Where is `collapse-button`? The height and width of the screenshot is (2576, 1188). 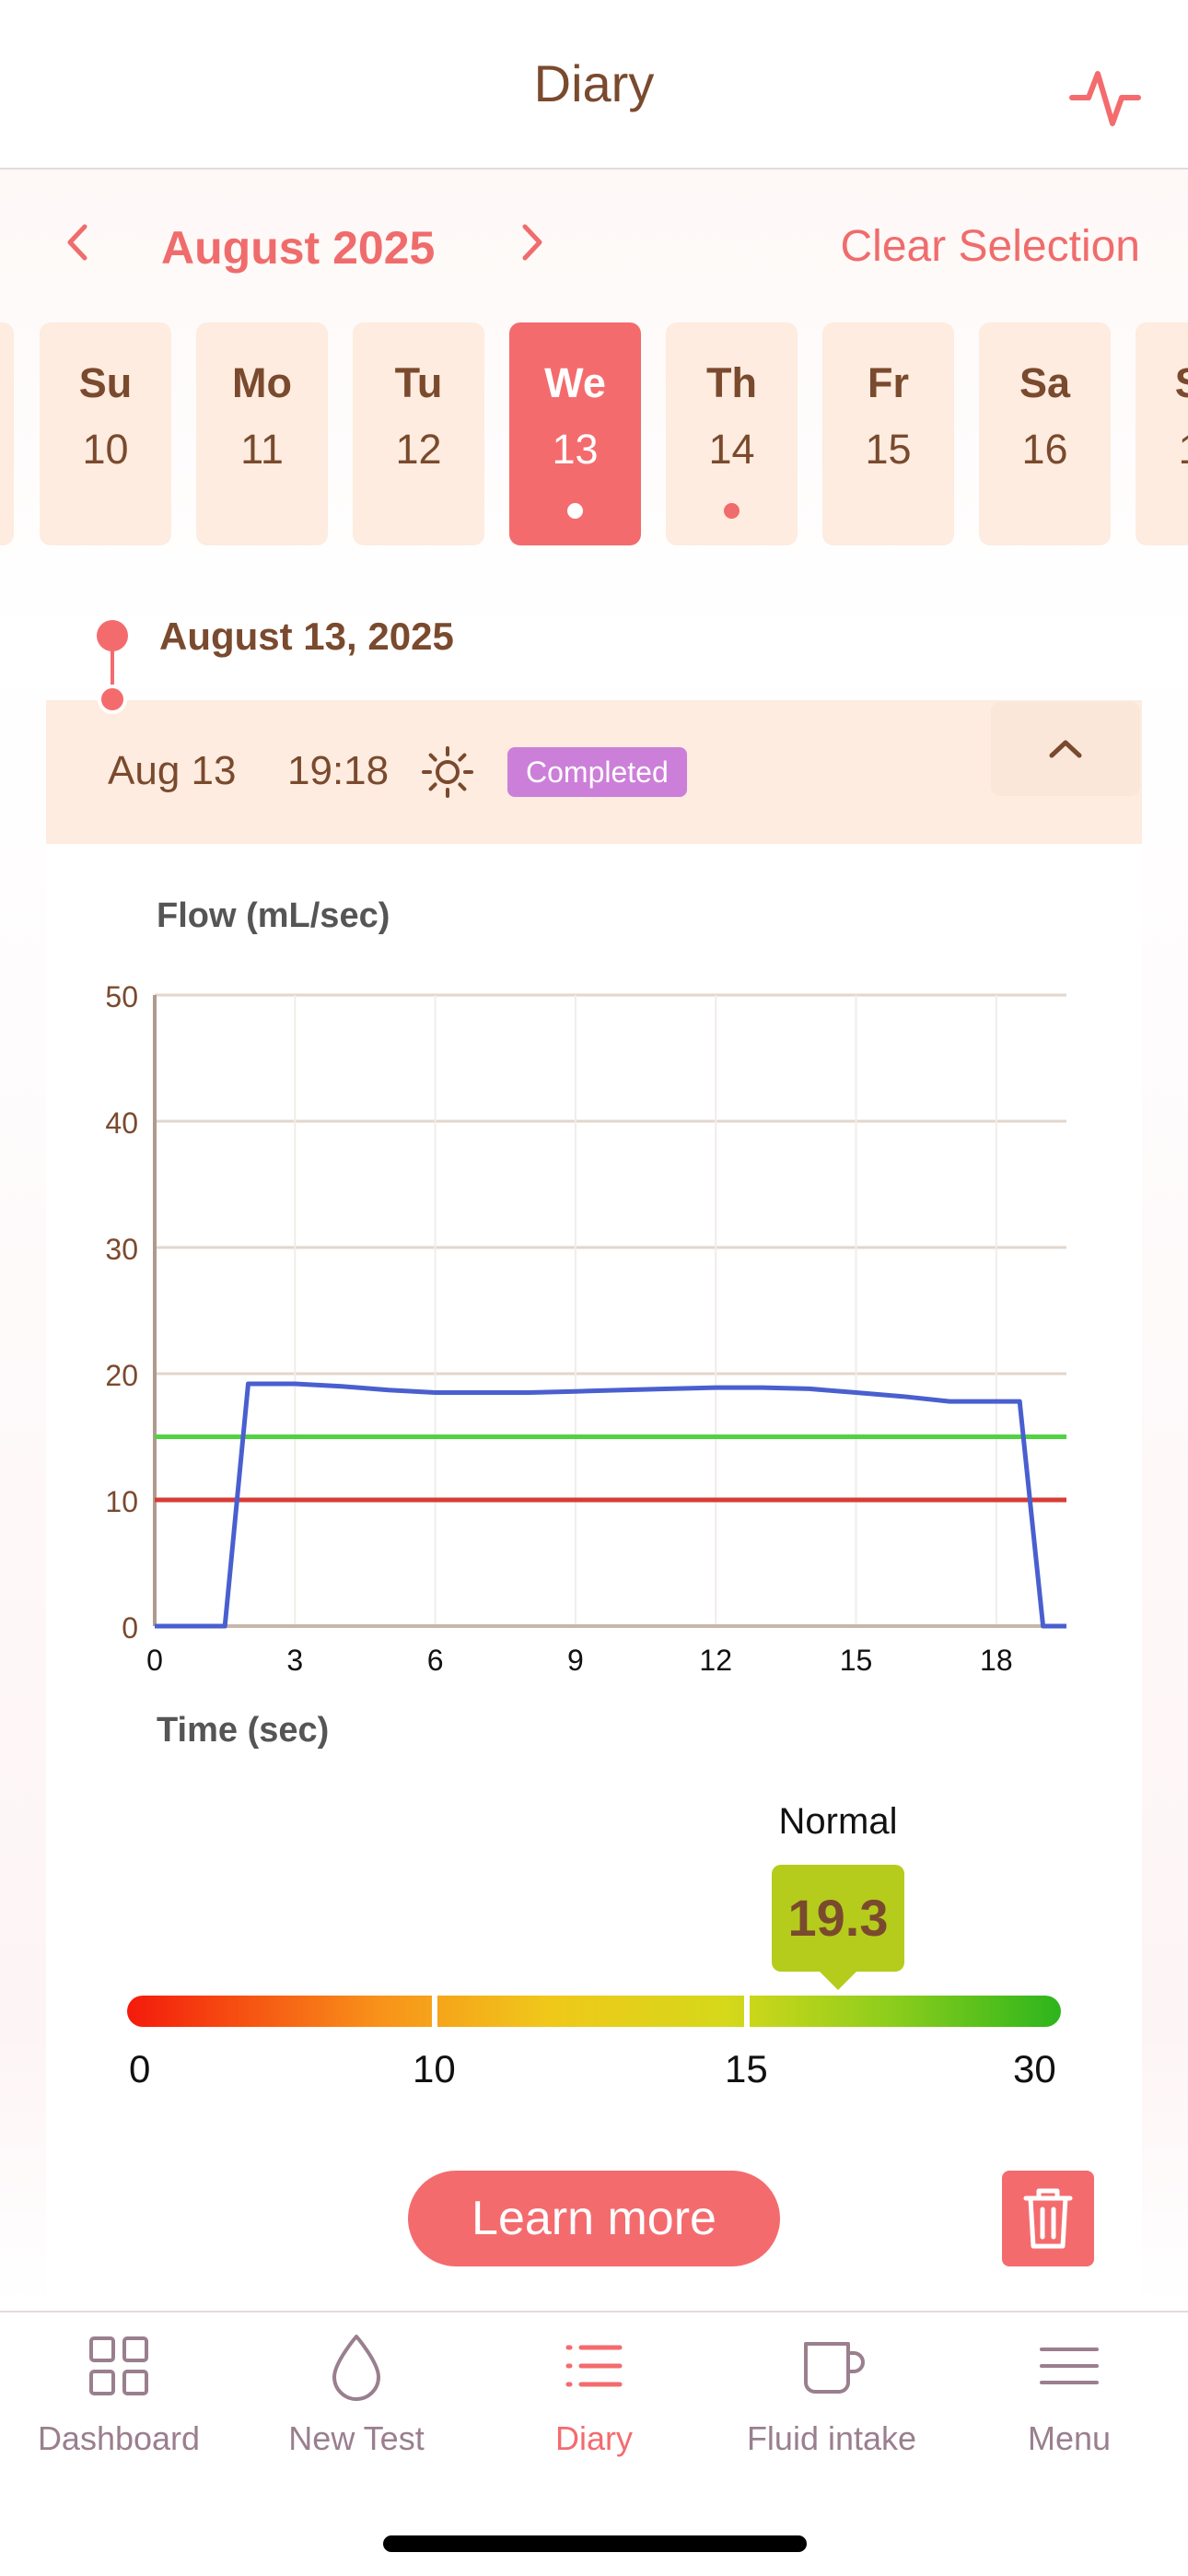 collapse-button is located at coordinates (1065, 749).